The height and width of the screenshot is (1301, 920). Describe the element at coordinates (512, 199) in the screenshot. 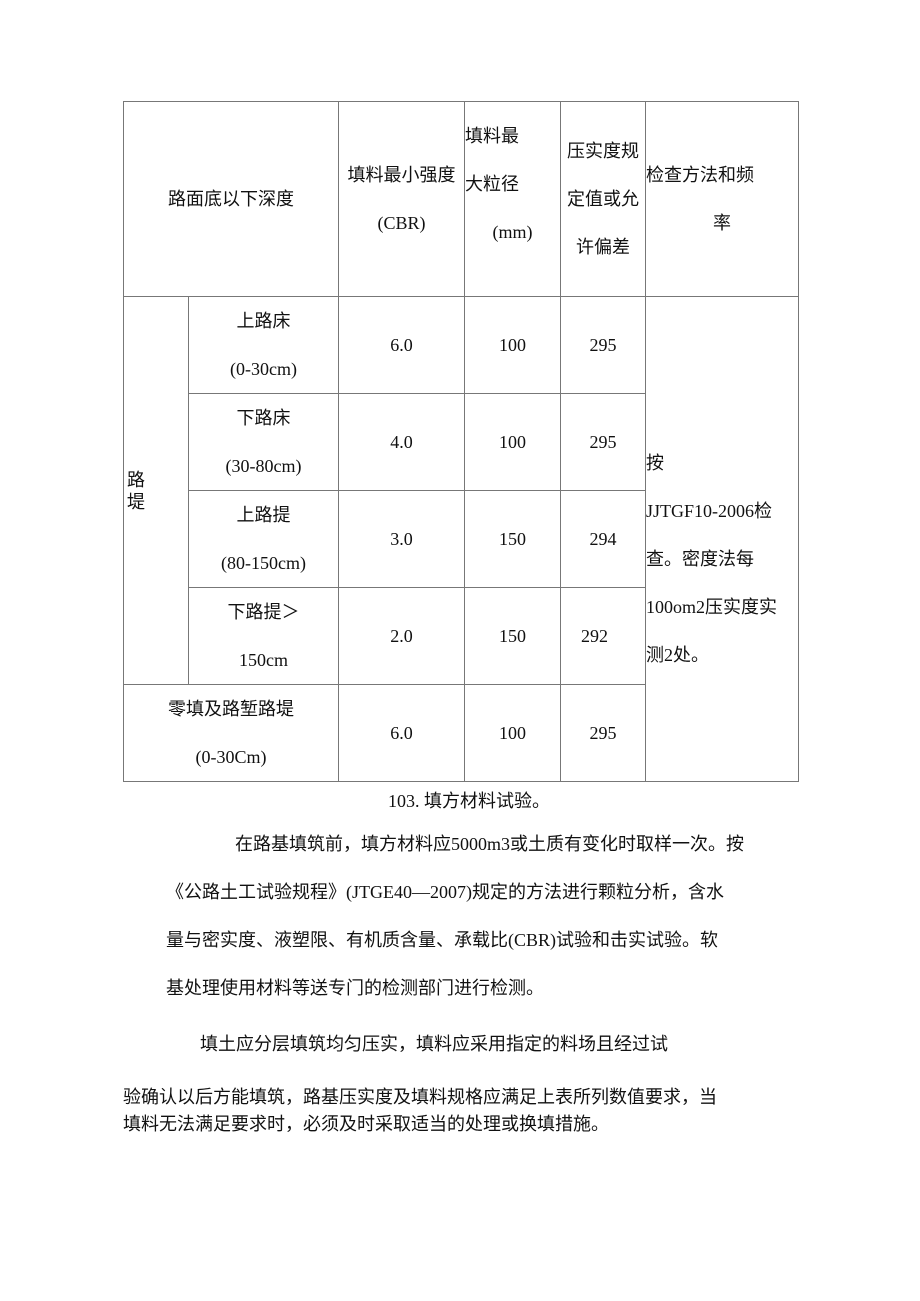

I see `header-size: 填料最 大粒径 (mm)` at that location.